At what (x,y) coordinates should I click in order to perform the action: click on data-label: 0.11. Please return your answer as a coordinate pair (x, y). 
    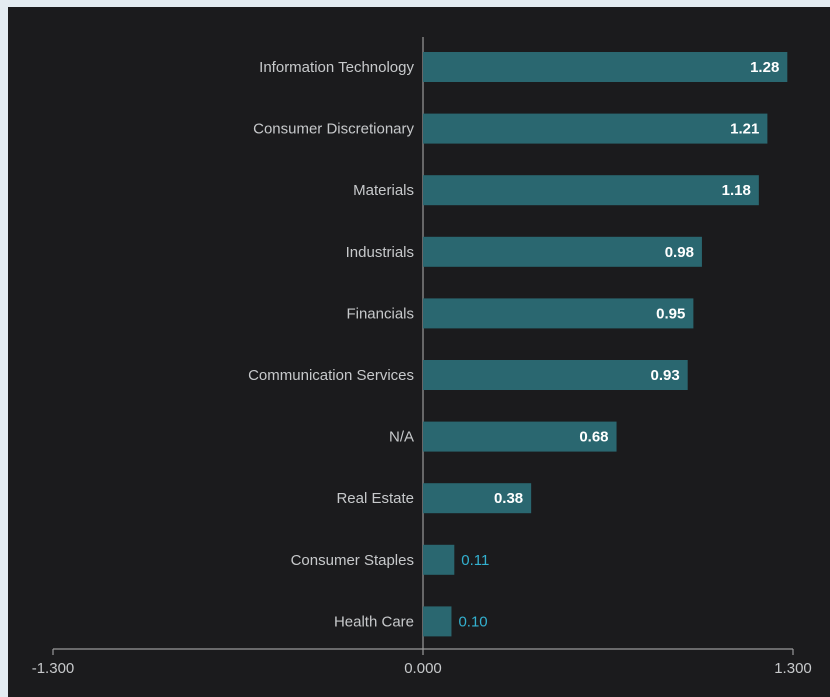
    Looking at the image, I should click on (475, 560).